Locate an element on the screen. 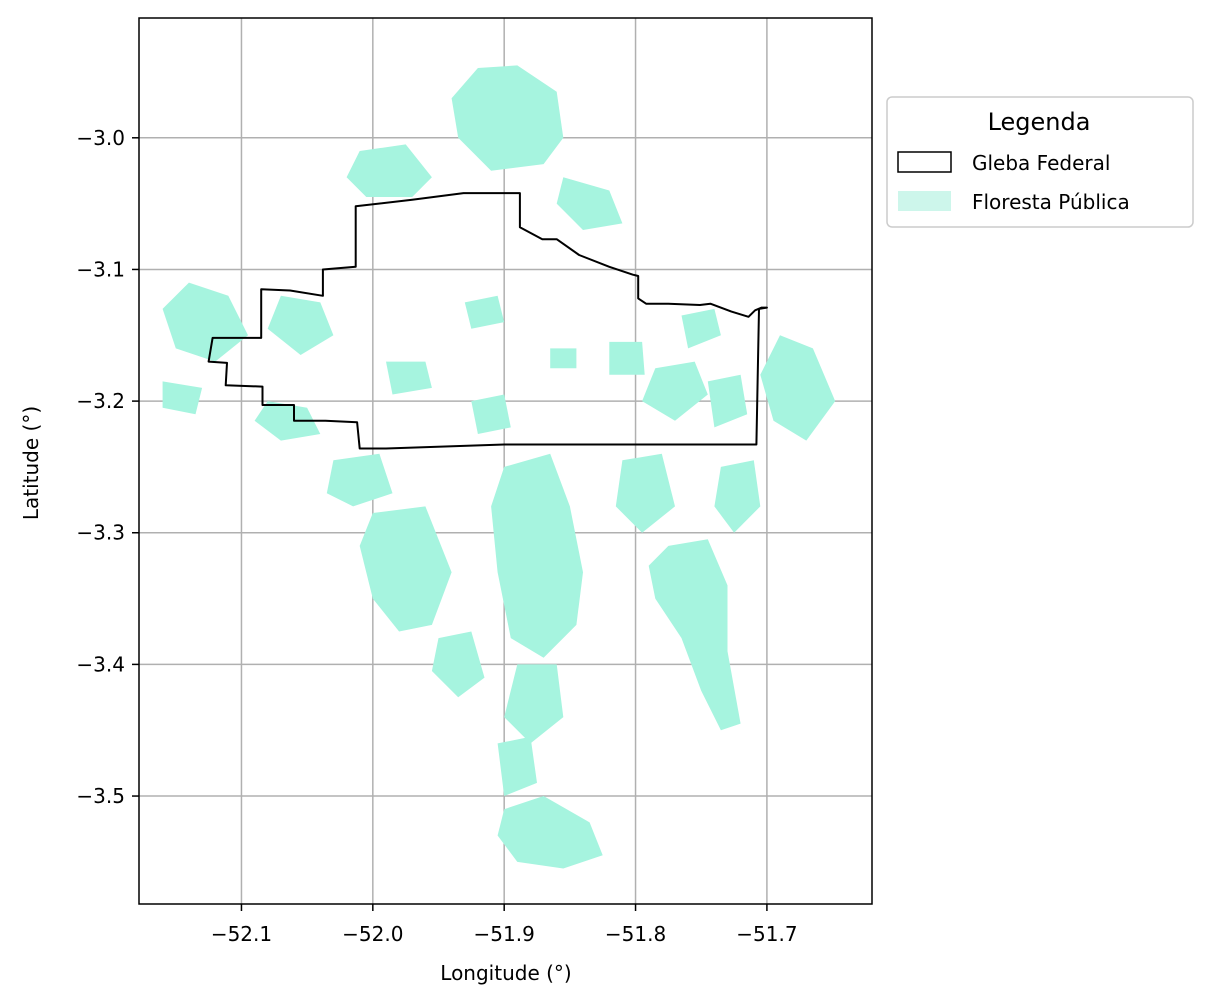 This screenshot has height=1006, width=1211. gleba-federal-layer is located at coordinates (487, 321).